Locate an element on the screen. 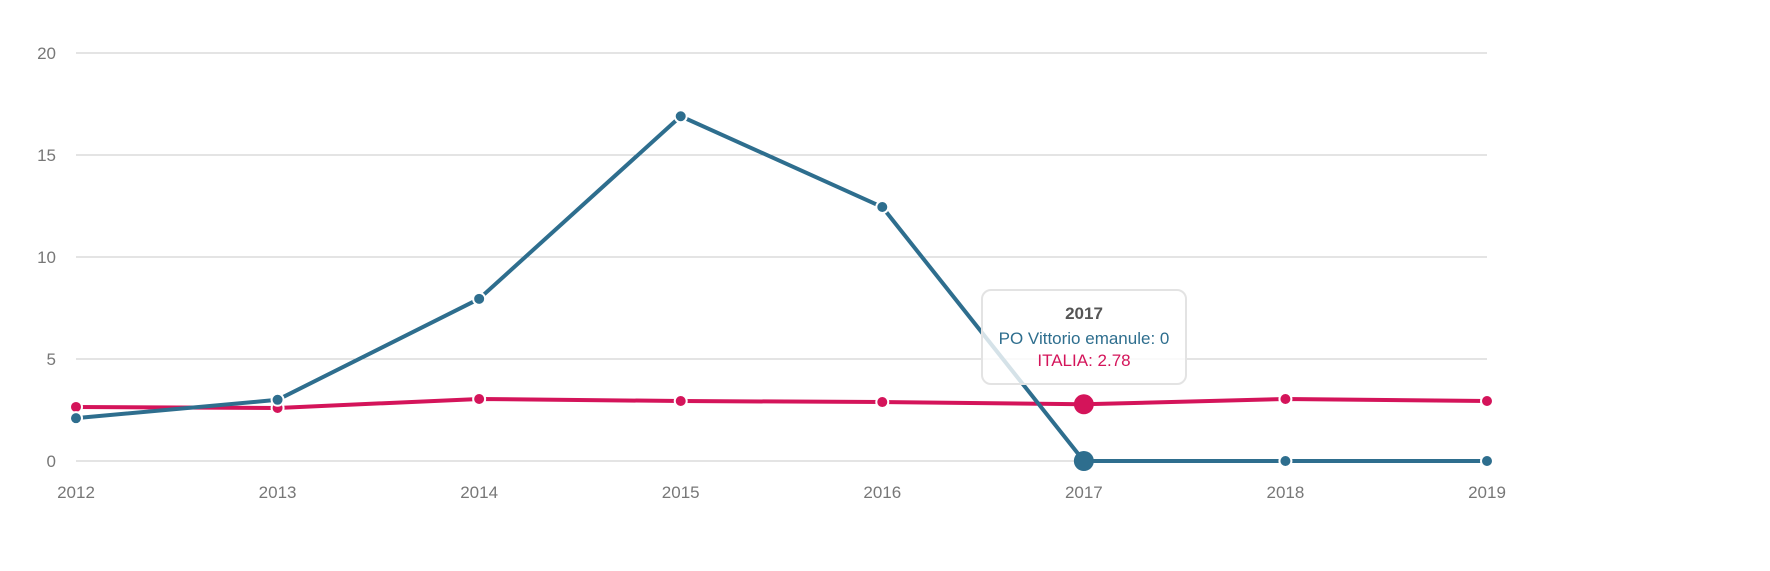 The width and height of the screenshot is (1770, 571). tooltip-series-2: ITALIA: 2.78 is located at coordinates (1084, 360).